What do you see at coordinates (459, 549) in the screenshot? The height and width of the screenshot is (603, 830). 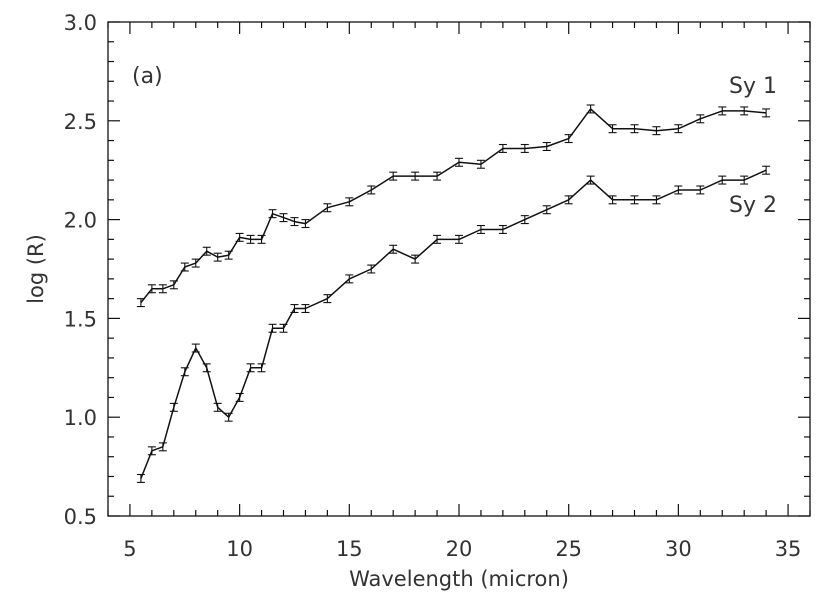 I see `x-tick-label: 20` at bounding box center [459, 549].